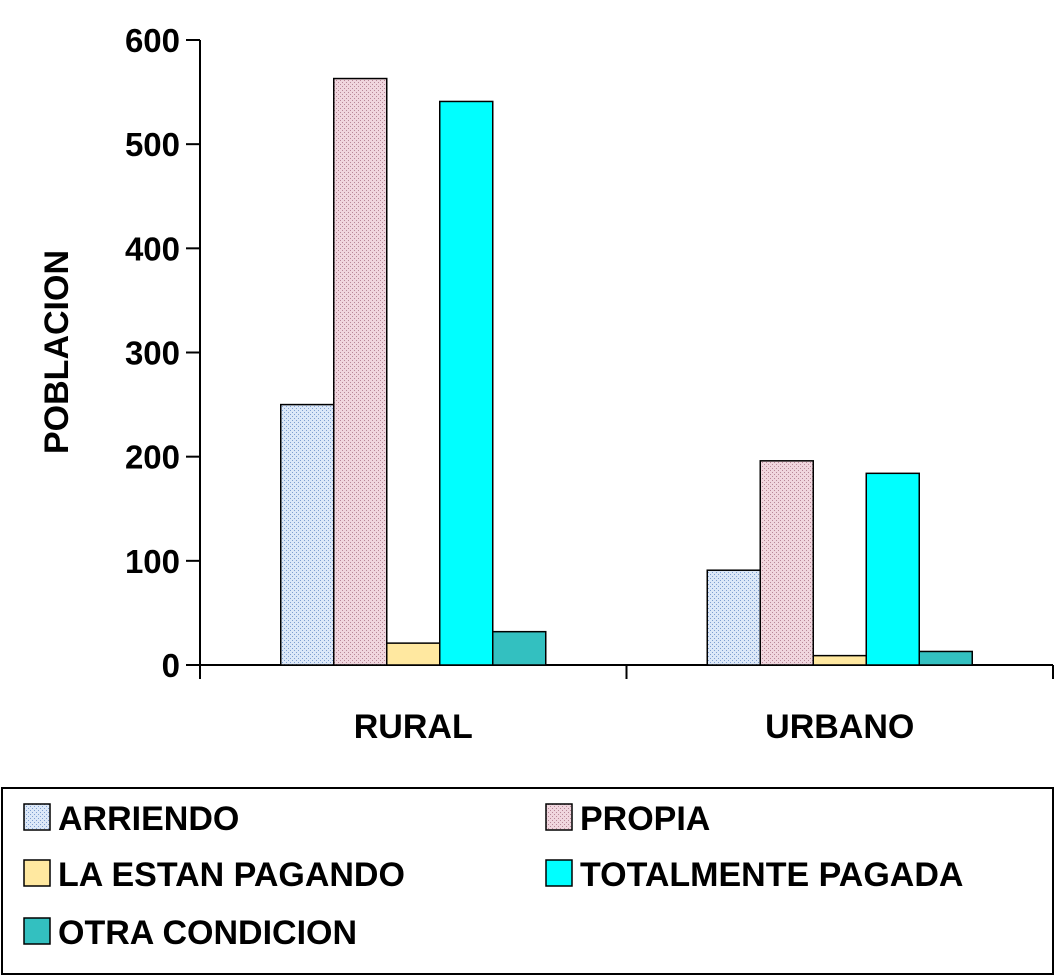 This screenshot has height=977, width=1056. Describe the element at coordinates (171, 665) in the screenshot. I see `y-tick-label: 0` at that location.